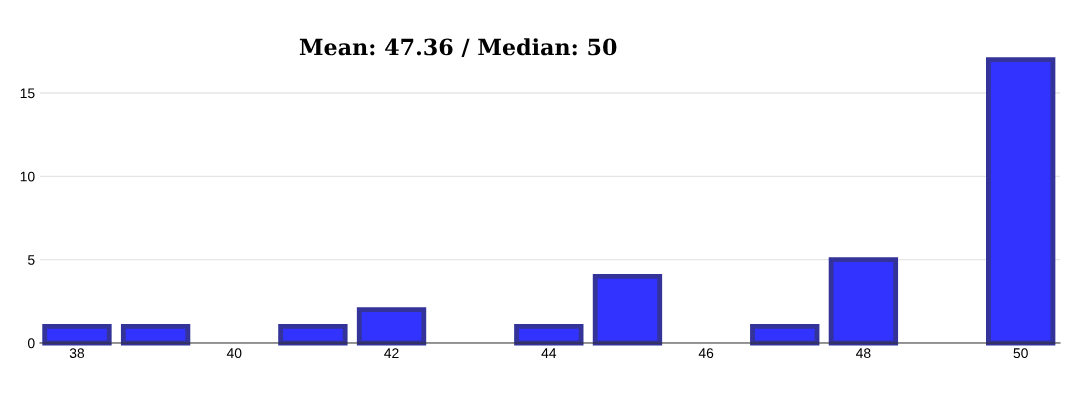 This screenshot has height=400, width=1089. What do you see at coordinates (391, 353) in the screenshot?
I see `x-tick-label: 42` at bounding box center [391, 353].